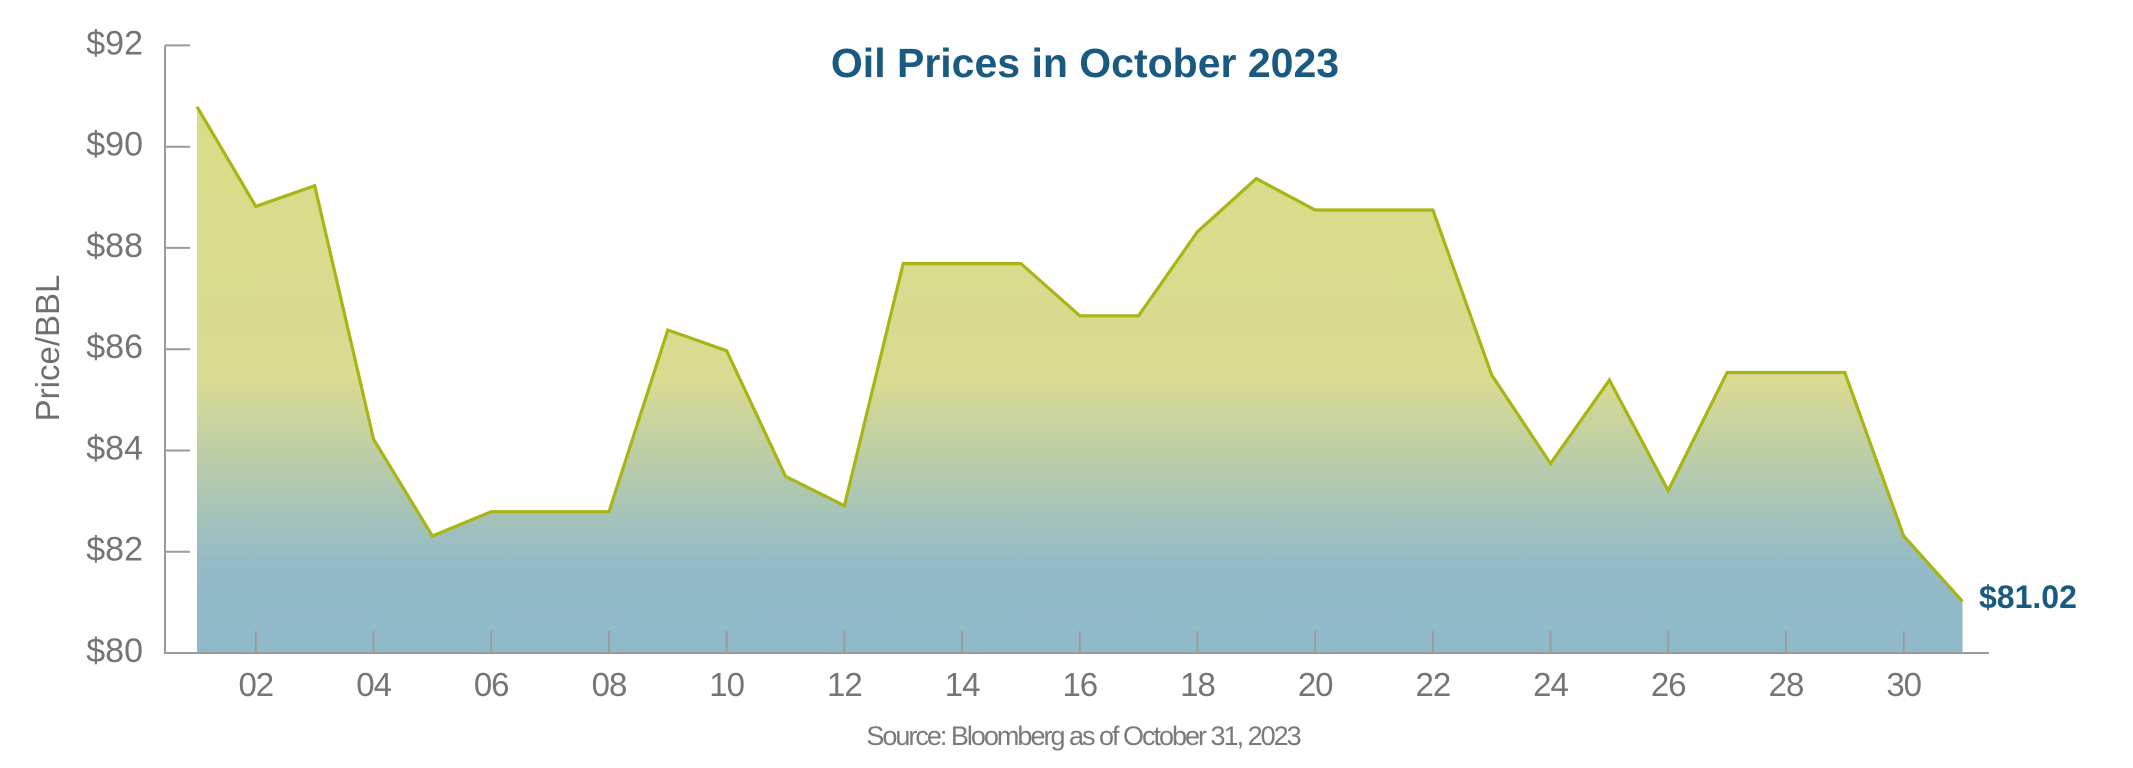  Describe the element at coordinates (609, 684) in the screenshot. I see `svg-text: 08` at that location.